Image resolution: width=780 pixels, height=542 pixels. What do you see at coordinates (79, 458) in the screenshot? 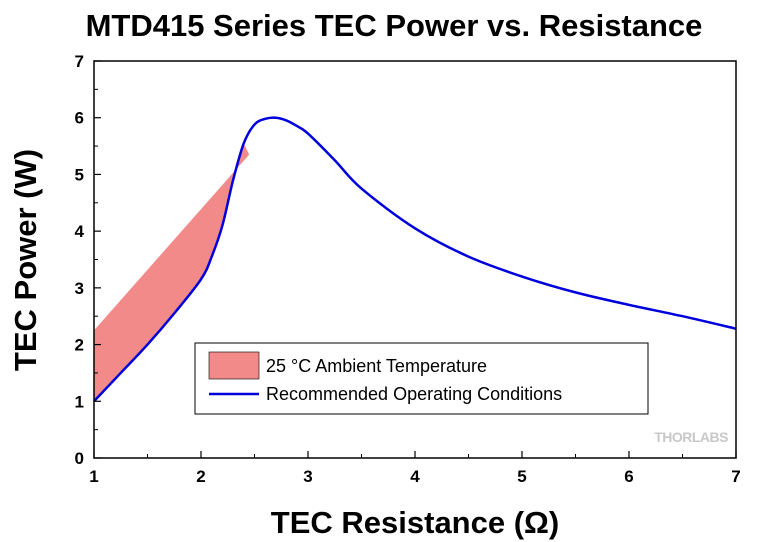
I see `y-tick-label: 0` at bounding box center [79, 458].